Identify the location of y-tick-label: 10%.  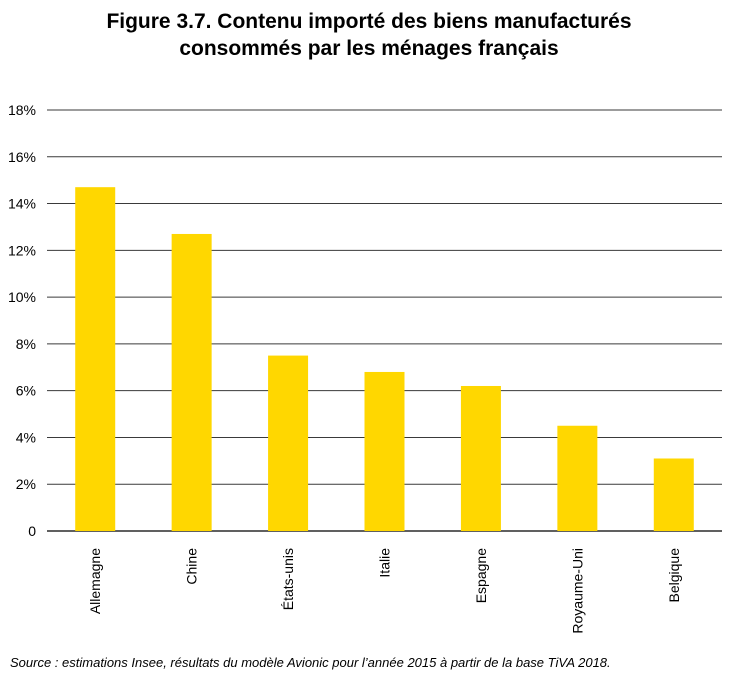
(22, 297).